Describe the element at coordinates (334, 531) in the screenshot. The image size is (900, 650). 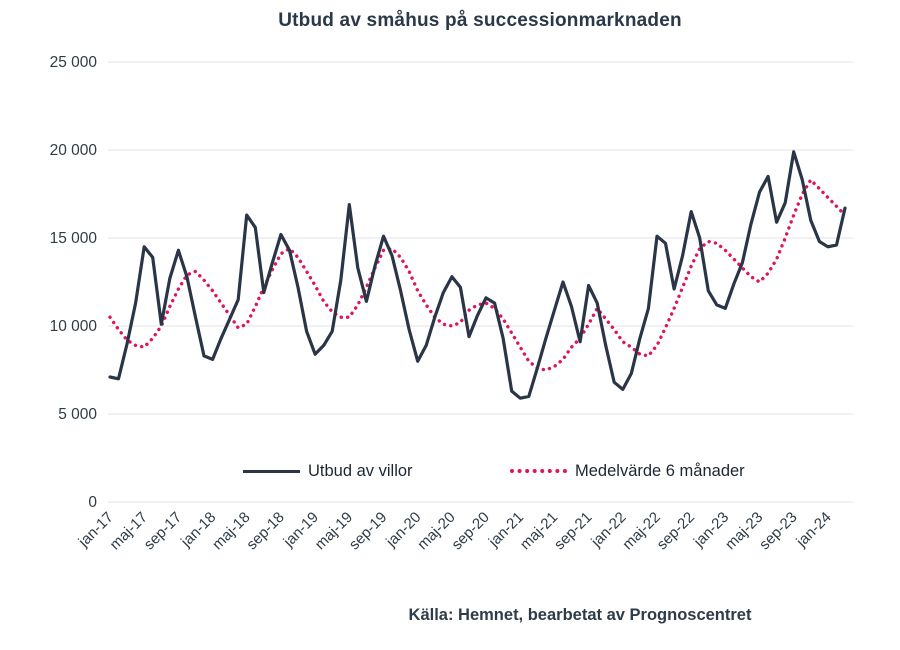
I see `x-axis-label: maj-19` at that location.